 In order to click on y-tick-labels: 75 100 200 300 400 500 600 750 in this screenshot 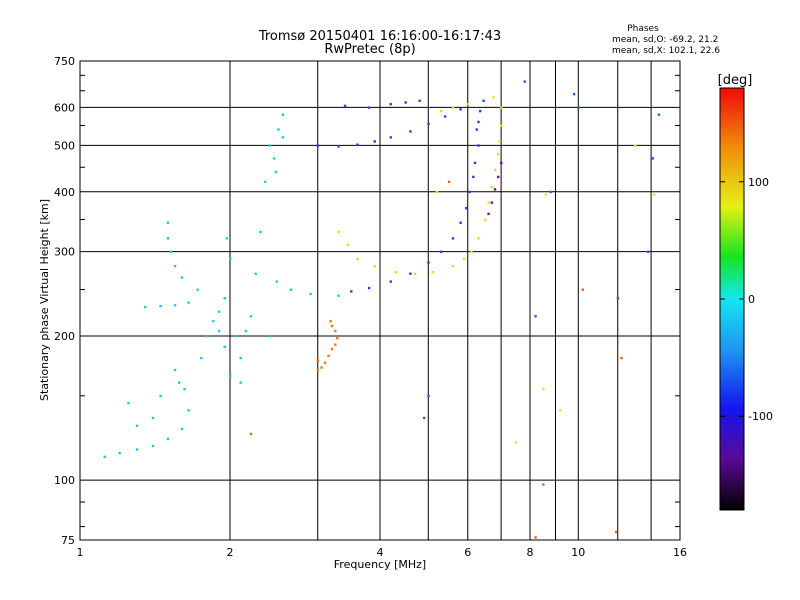, I will do `click(64, 301)`.